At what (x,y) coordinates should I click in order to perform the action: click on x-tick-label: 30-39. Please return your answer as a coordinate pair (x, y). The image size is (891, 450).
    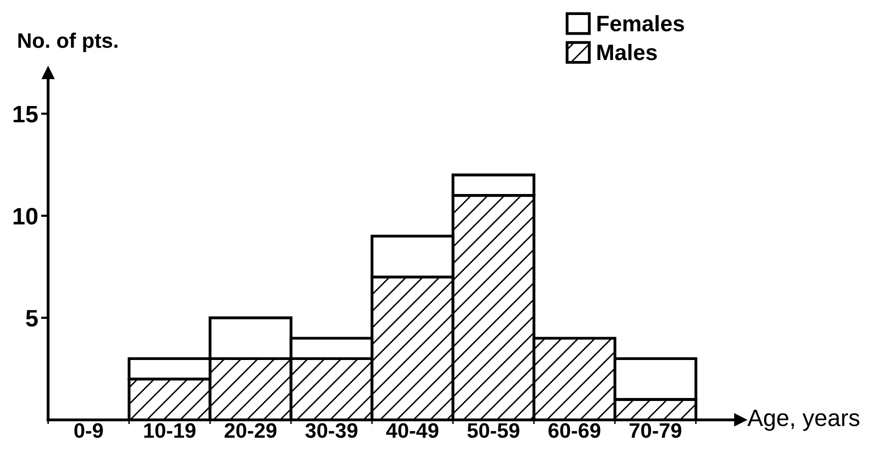
    Looking at the image, I should click on (331, 430).